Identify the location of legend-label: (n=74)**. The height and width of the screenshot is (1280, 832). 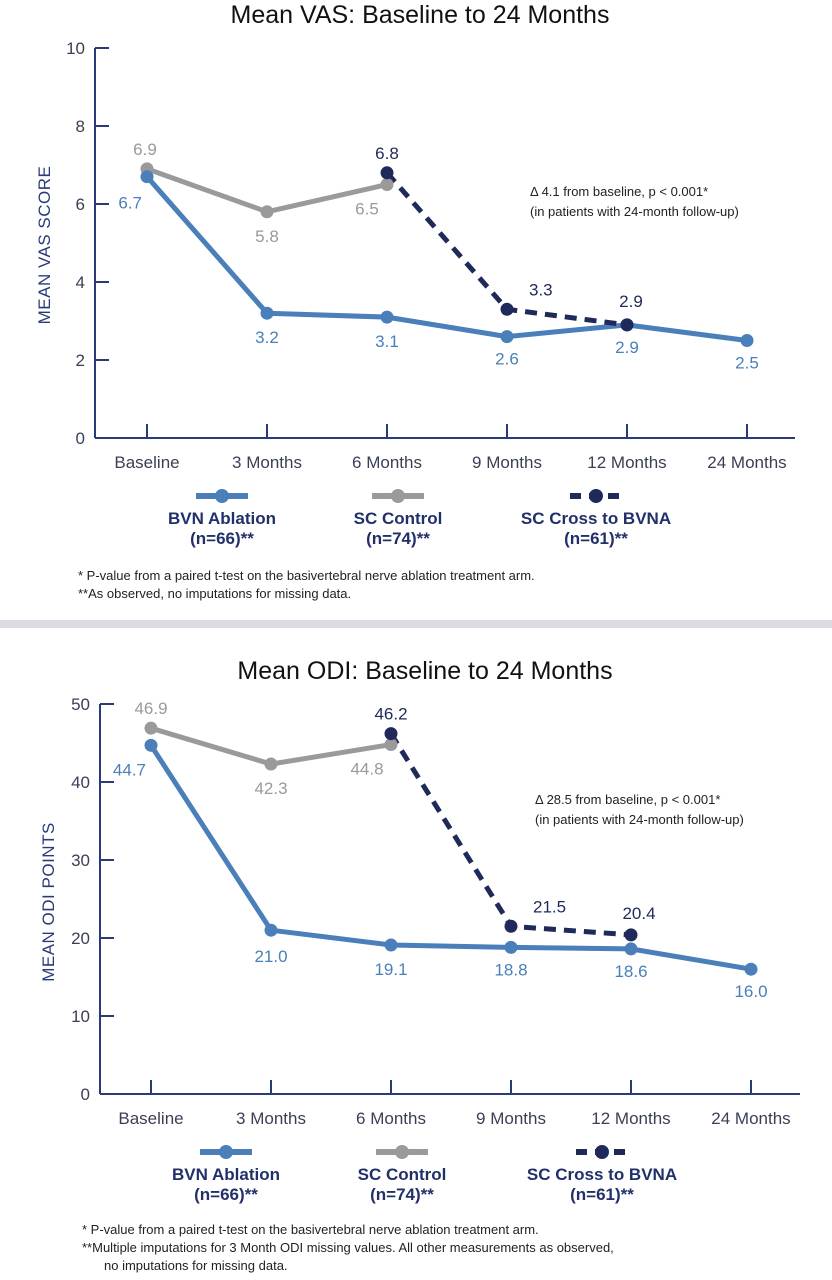
(402, 1194).